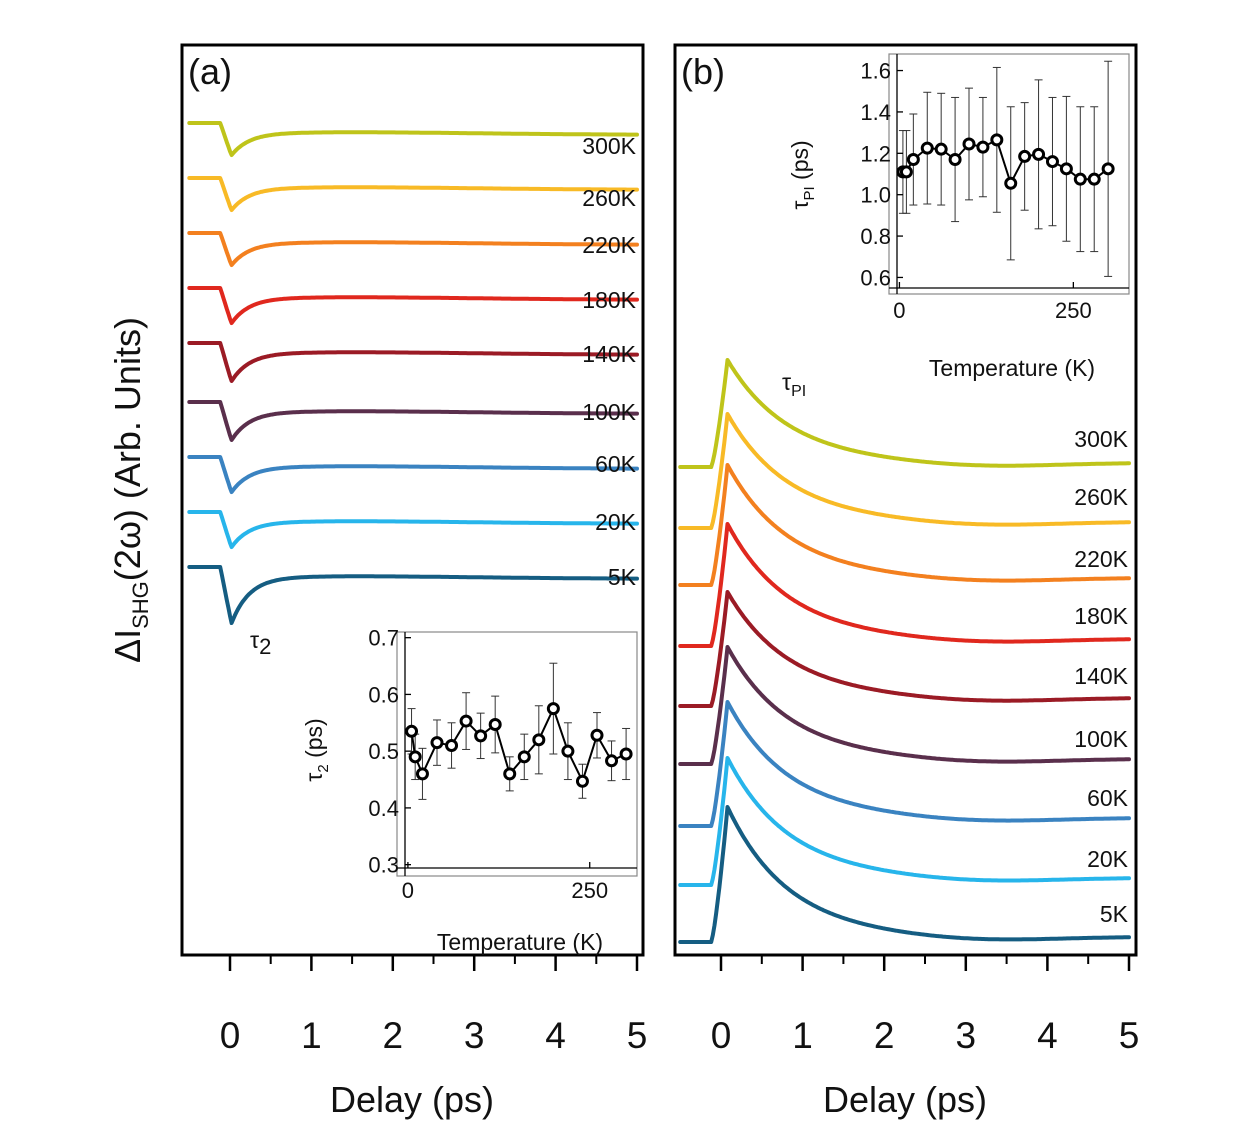  I want to click on inset-y-tick-label: 0.7, so click(383, 638).